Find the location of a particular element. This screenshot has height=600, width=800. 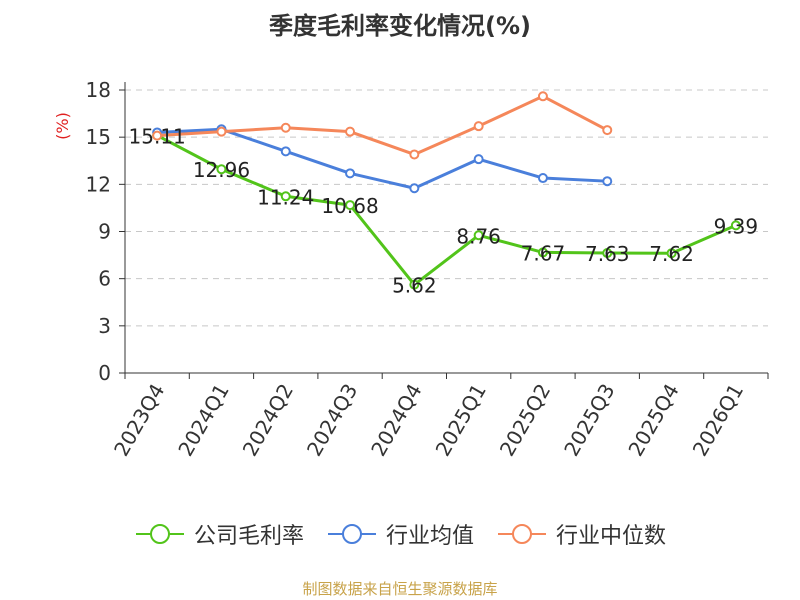

data-label: 9.39 is located at coordinates (736, 226).